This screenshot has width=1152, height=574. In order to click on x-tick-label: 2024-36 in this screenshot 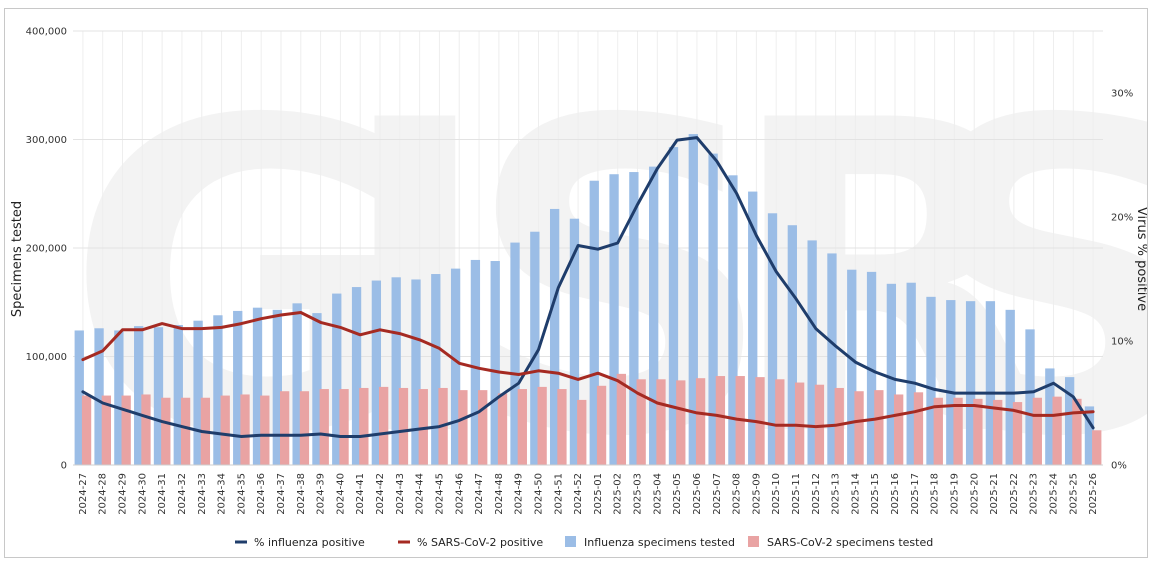, I will do `click(261, 494)`.